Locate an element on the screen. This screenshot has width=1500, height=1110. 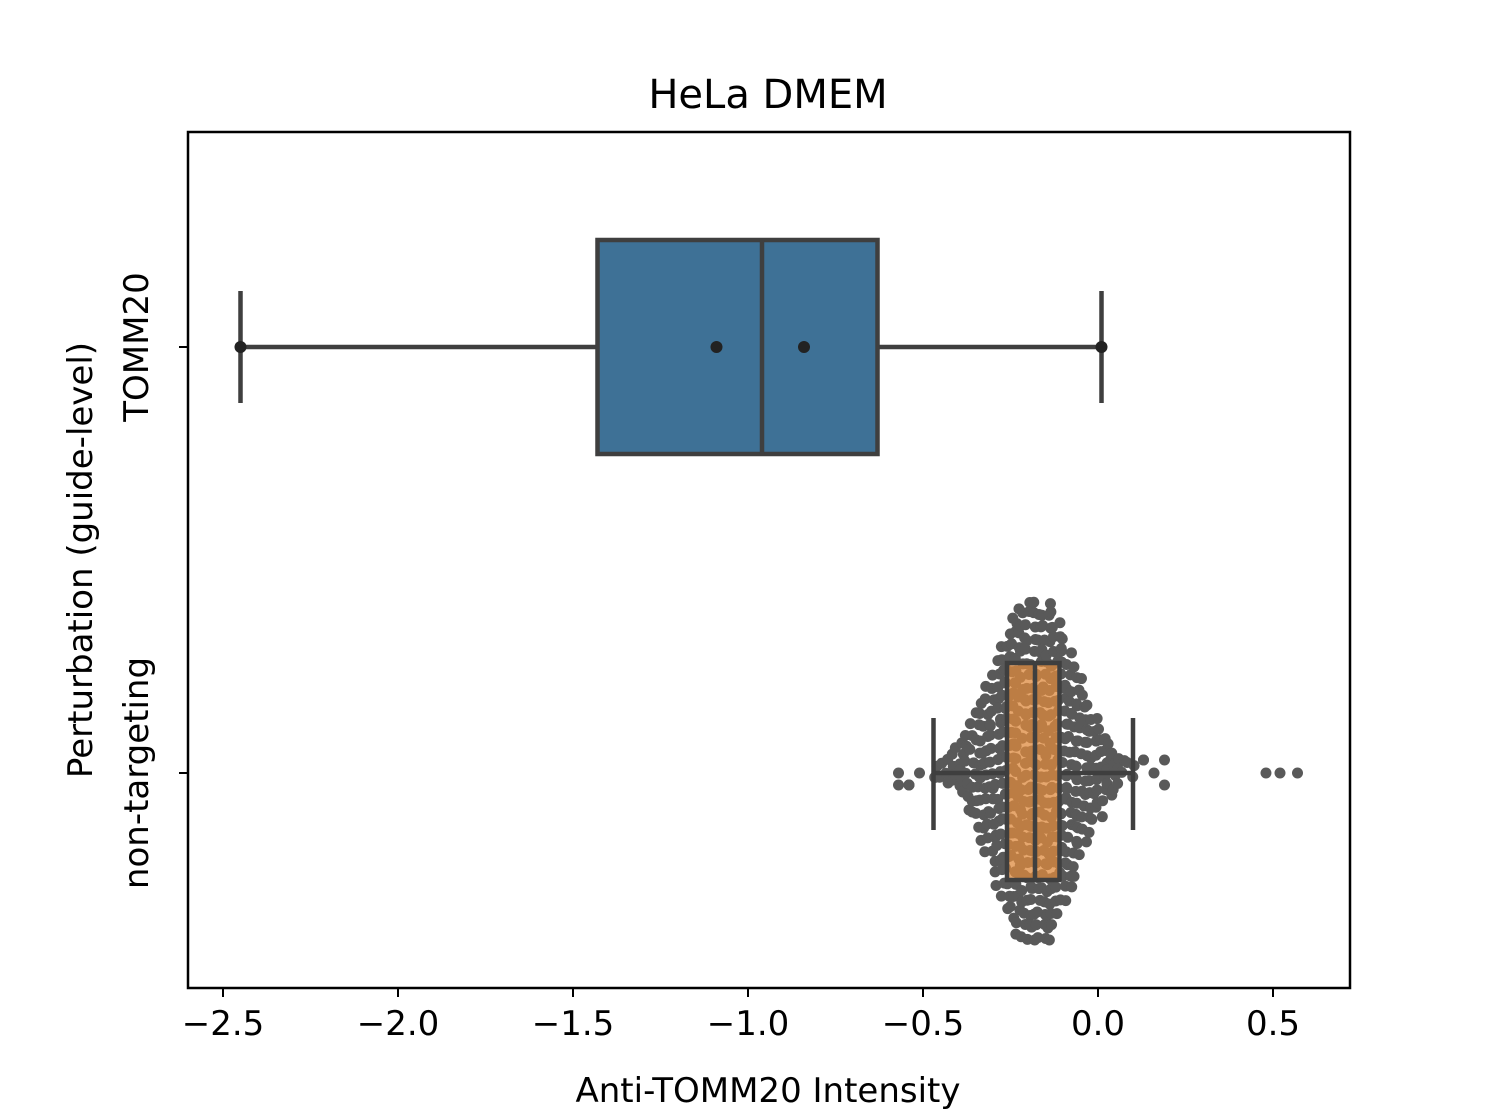
box-tomm20 is located at coordinates (737, 347).